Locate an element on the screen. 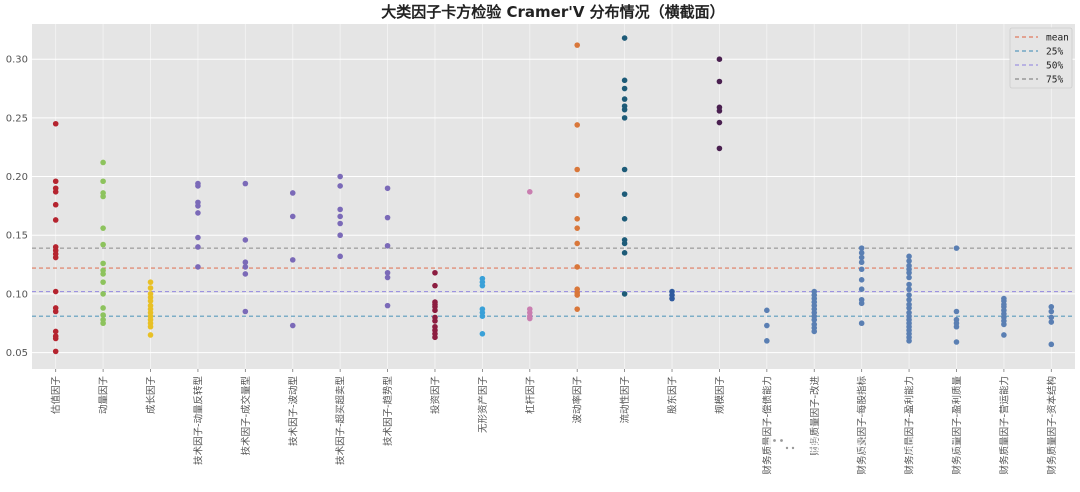 This screenshot has height=492, width=1080. x-tick-label: 技术因子-成交量型 is located at coordinates (246, 416).